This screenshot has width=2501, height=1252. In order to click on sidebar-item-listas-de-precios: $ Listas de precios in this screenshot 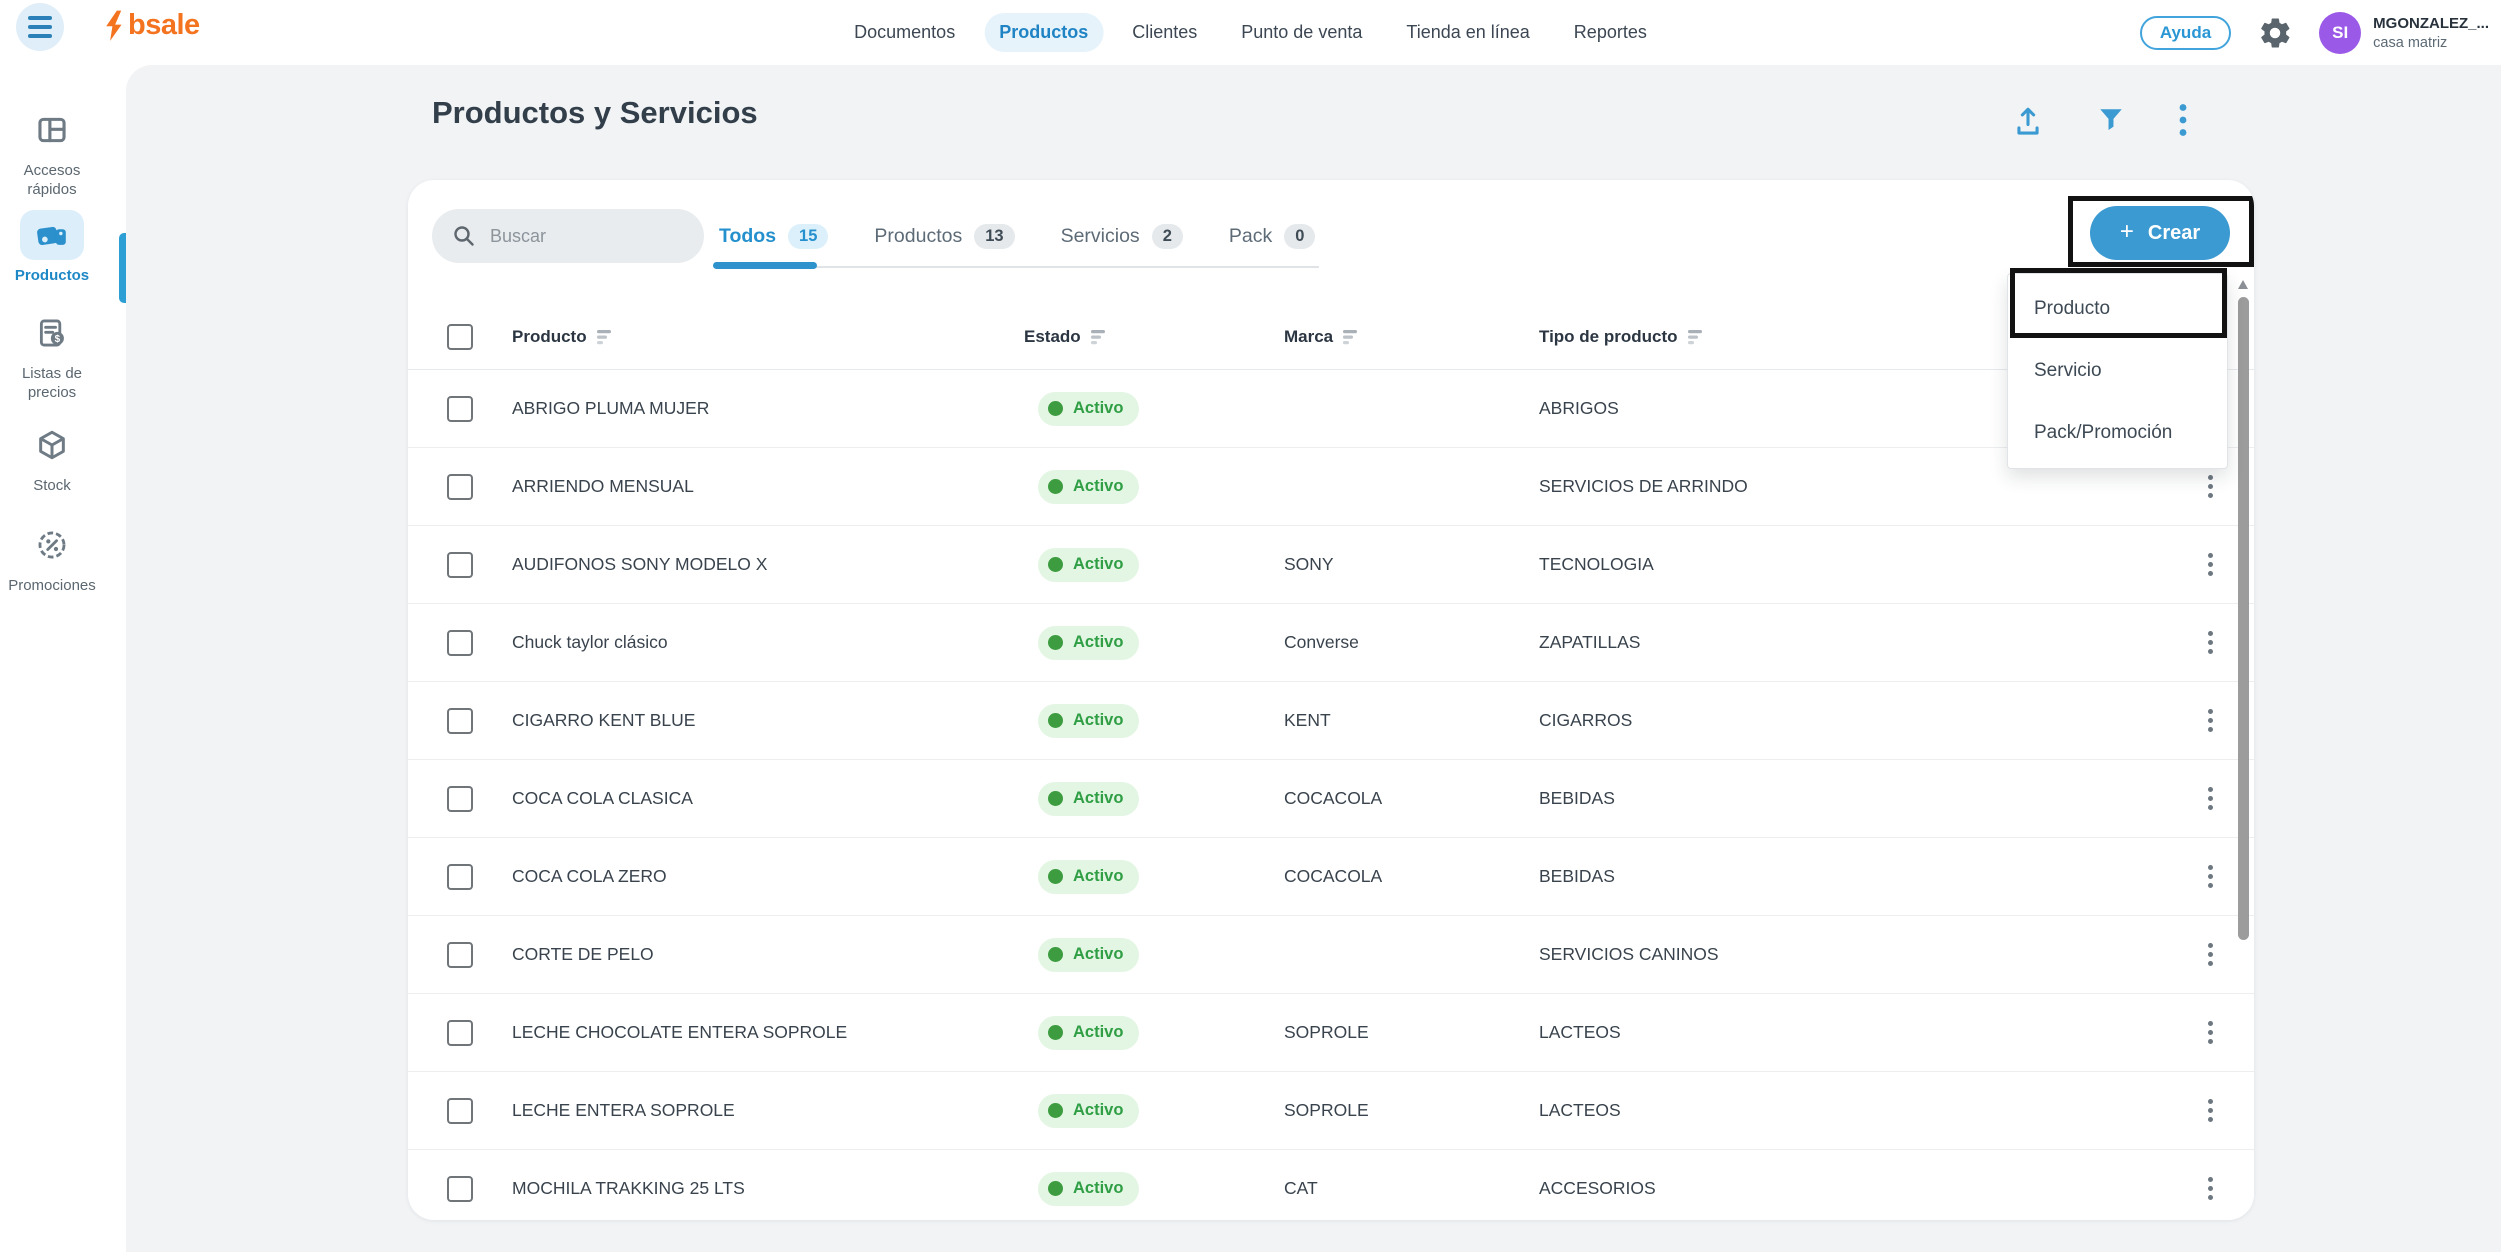, I will do `click(52, 355)`.